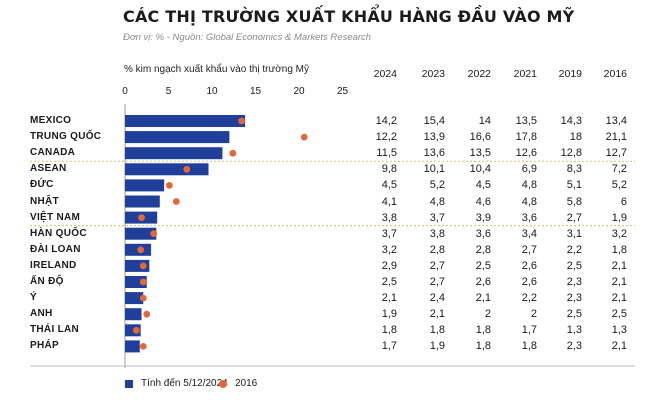  What do you see at coordinates (386, 153) in the screenshot?
I see `table-cell: 11,5` at bounding box center [386, 153].